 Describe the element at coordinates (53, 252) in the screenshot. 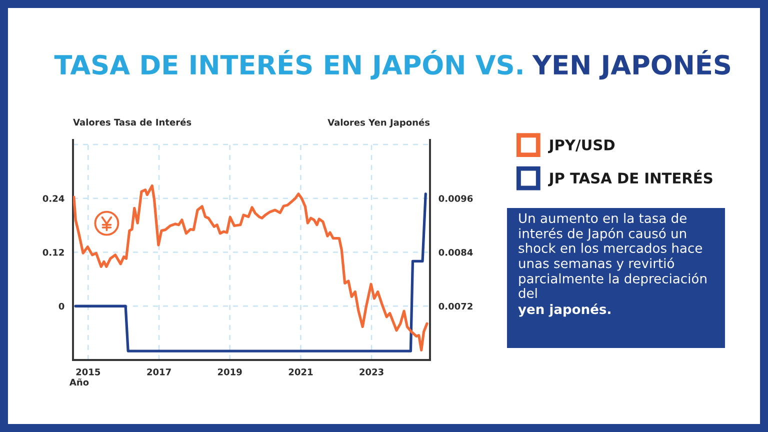

I see `y-tick-label: 0.12` at that location.